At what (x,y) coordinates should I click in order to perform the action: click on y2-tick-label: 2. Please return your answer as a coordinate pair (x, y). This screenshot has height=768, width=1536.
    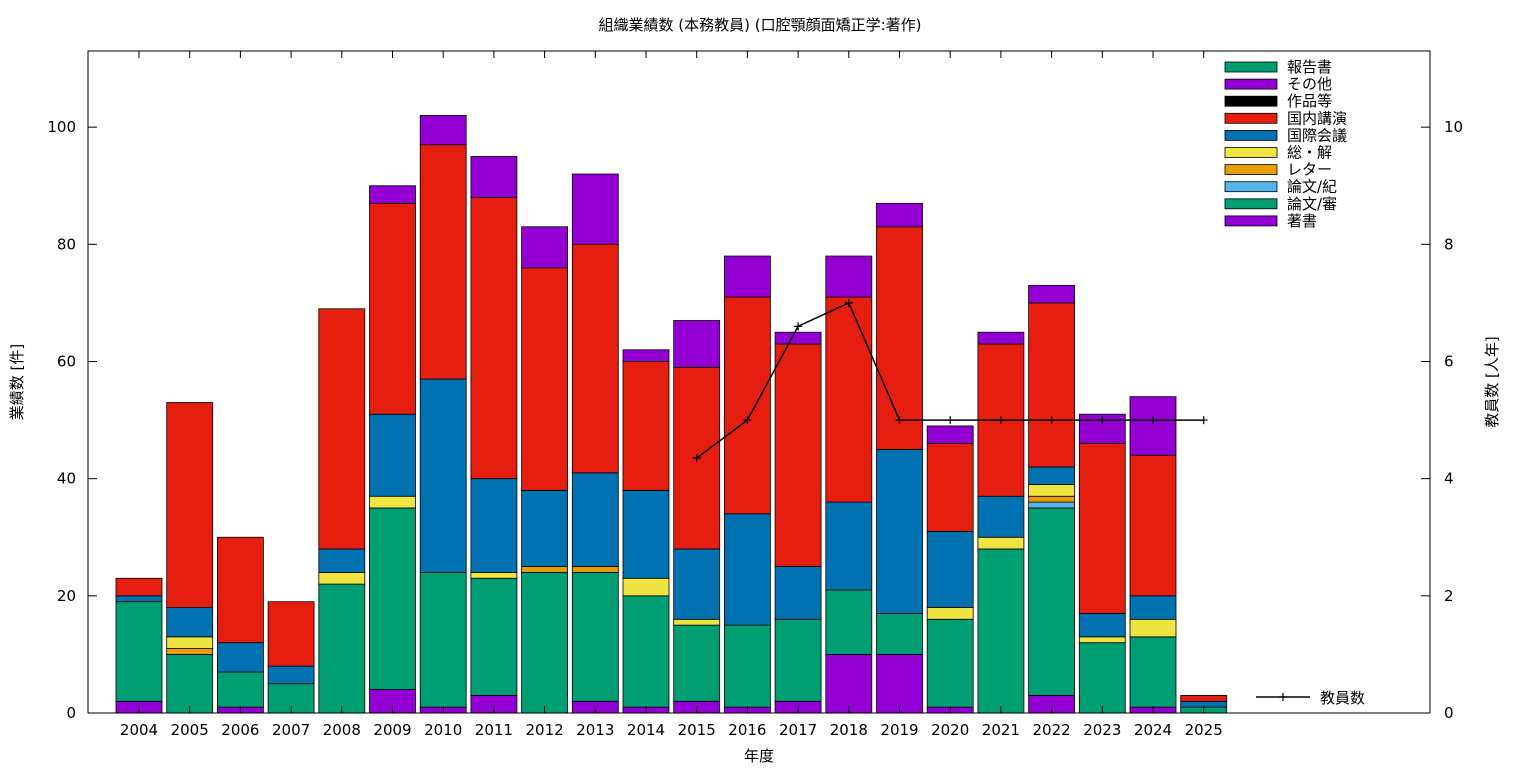
    Looking at the image, I should click on (1449, 596).